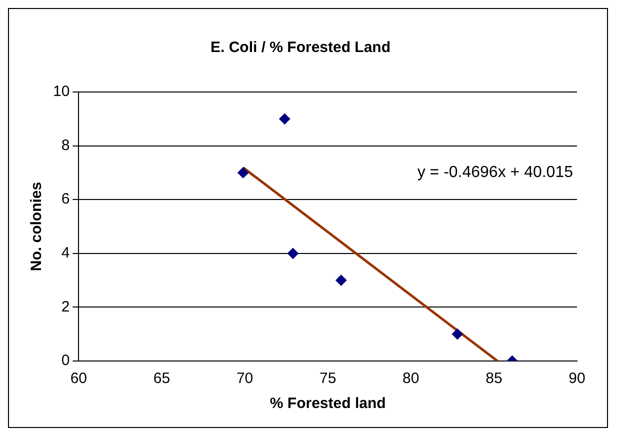 The image size is (618, 438). I want to click on chart-title: E. Coli / % Forested Land, so click(300, 47).